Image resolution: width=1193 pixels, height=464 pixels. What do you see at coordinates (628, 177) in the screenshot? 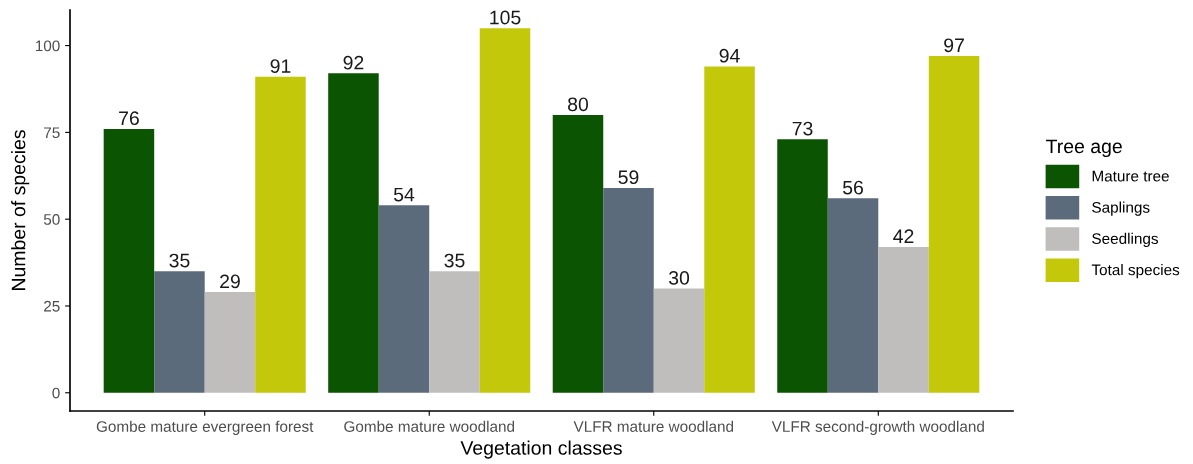
I see `data-label: 59` at bounding box center [628, 177].